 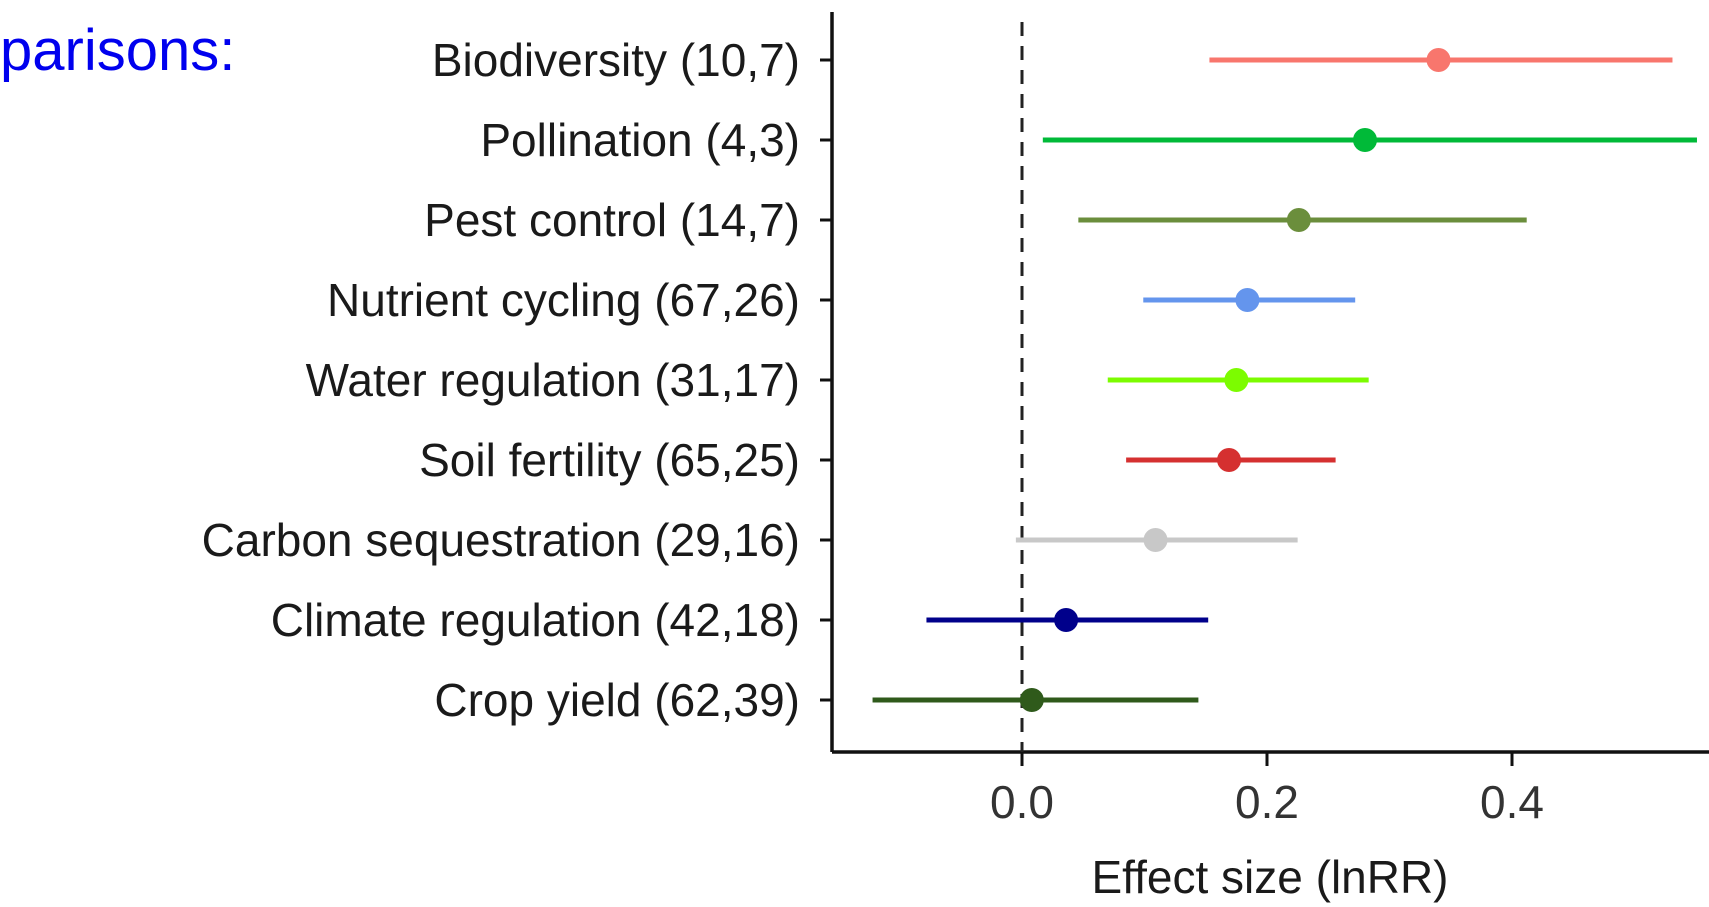 I want to click on forest-row: Carbon sequestration (29,16), so click(x=750, y=540).